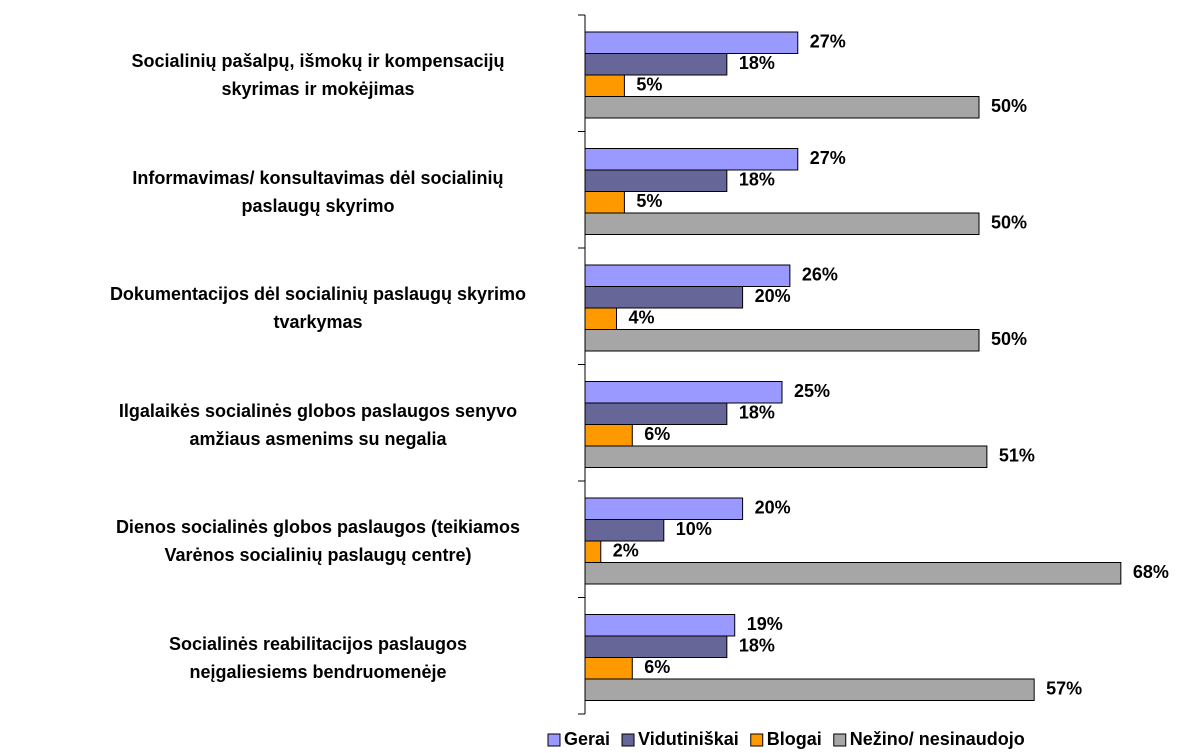 The height and width of the screenshot is (753, 1187). Describe the element at coordinates (794, 739) in the screenshot. I see `legend-label: Blogai` at that location.